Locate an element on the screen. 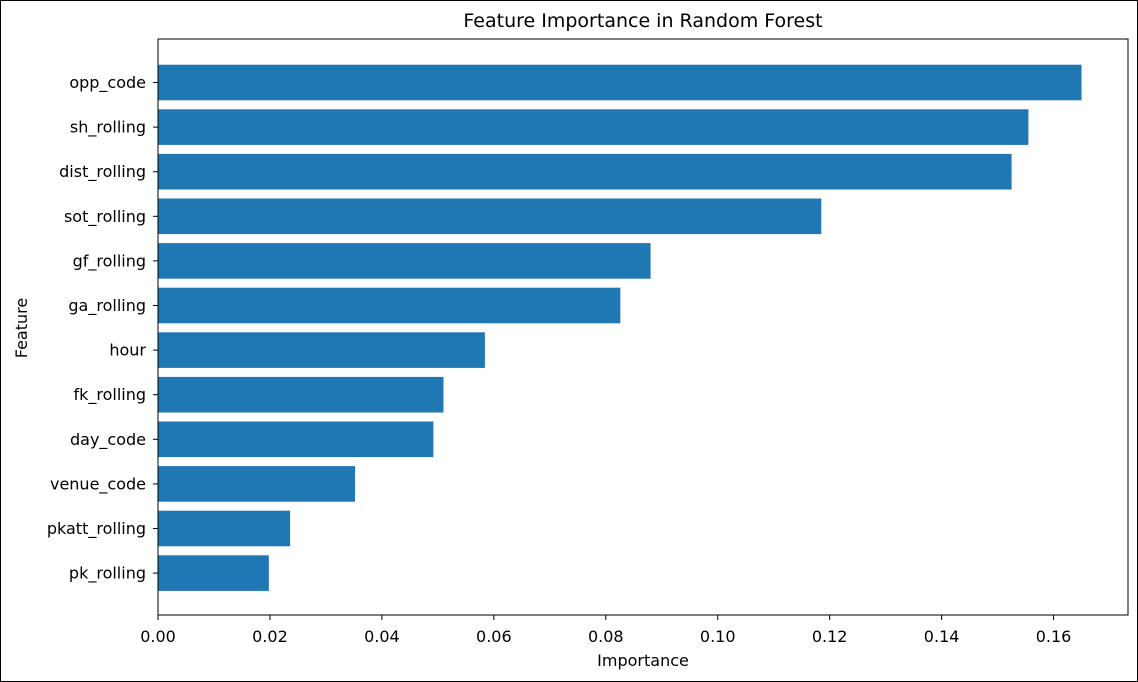  bar-pk_rolling is located at coordinates (213, 573).